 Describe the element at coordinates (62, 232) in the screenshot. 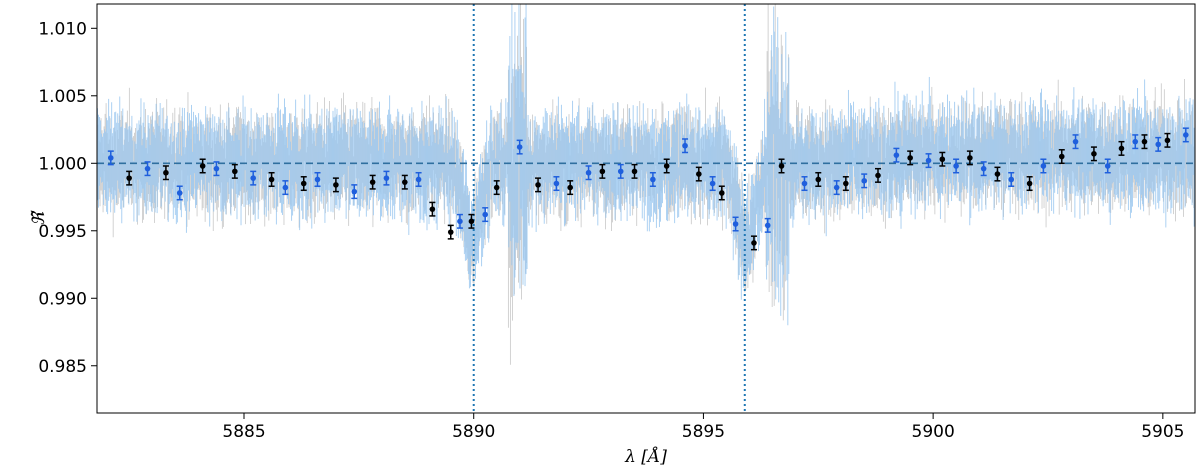

I see `y-tick-label: 0.995` at that location.